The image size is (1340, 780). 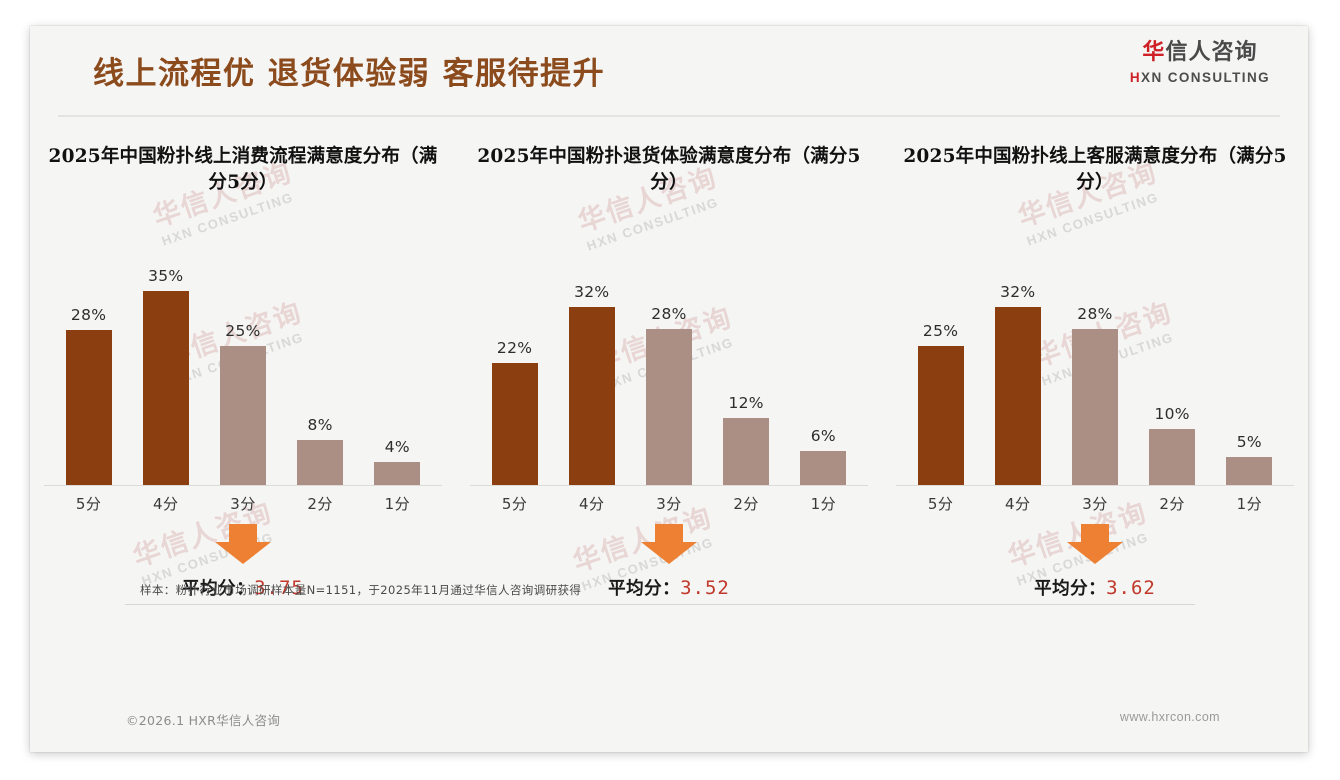 I want to click on page-title: 线上流程优 退货体验弱 客服待提升, so click(x=349, y=74).